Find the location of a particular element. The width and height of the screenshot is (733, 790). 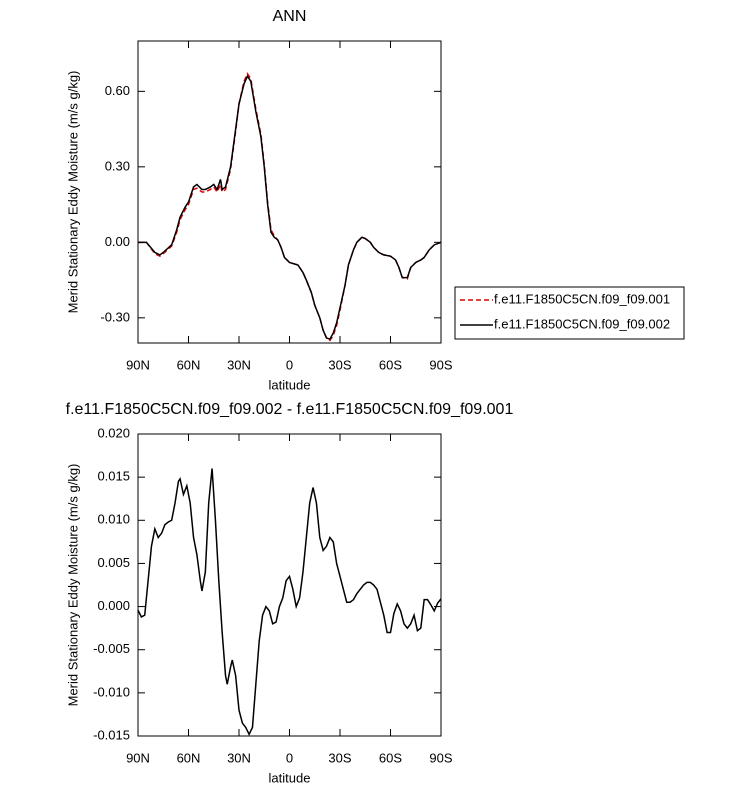

y-tick-label: 0.020 is located at coordinates (113, 432).